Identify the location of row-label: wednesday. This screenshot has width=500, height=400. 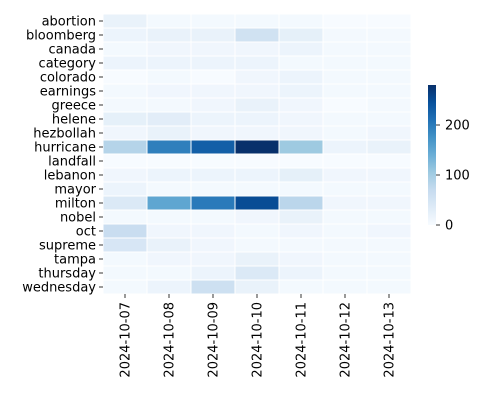
(59, 288).